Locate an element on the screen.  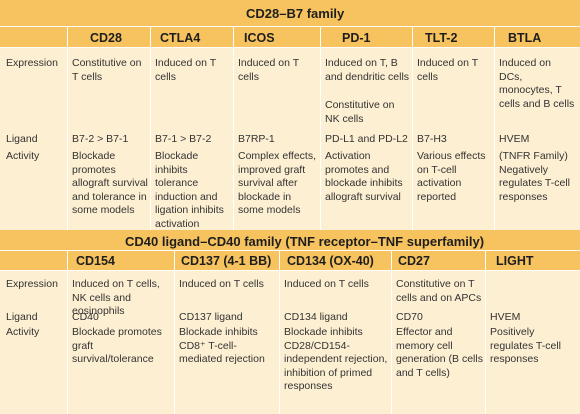
row-label-ligand-2: Ligand is located at coordinates (22, 317).